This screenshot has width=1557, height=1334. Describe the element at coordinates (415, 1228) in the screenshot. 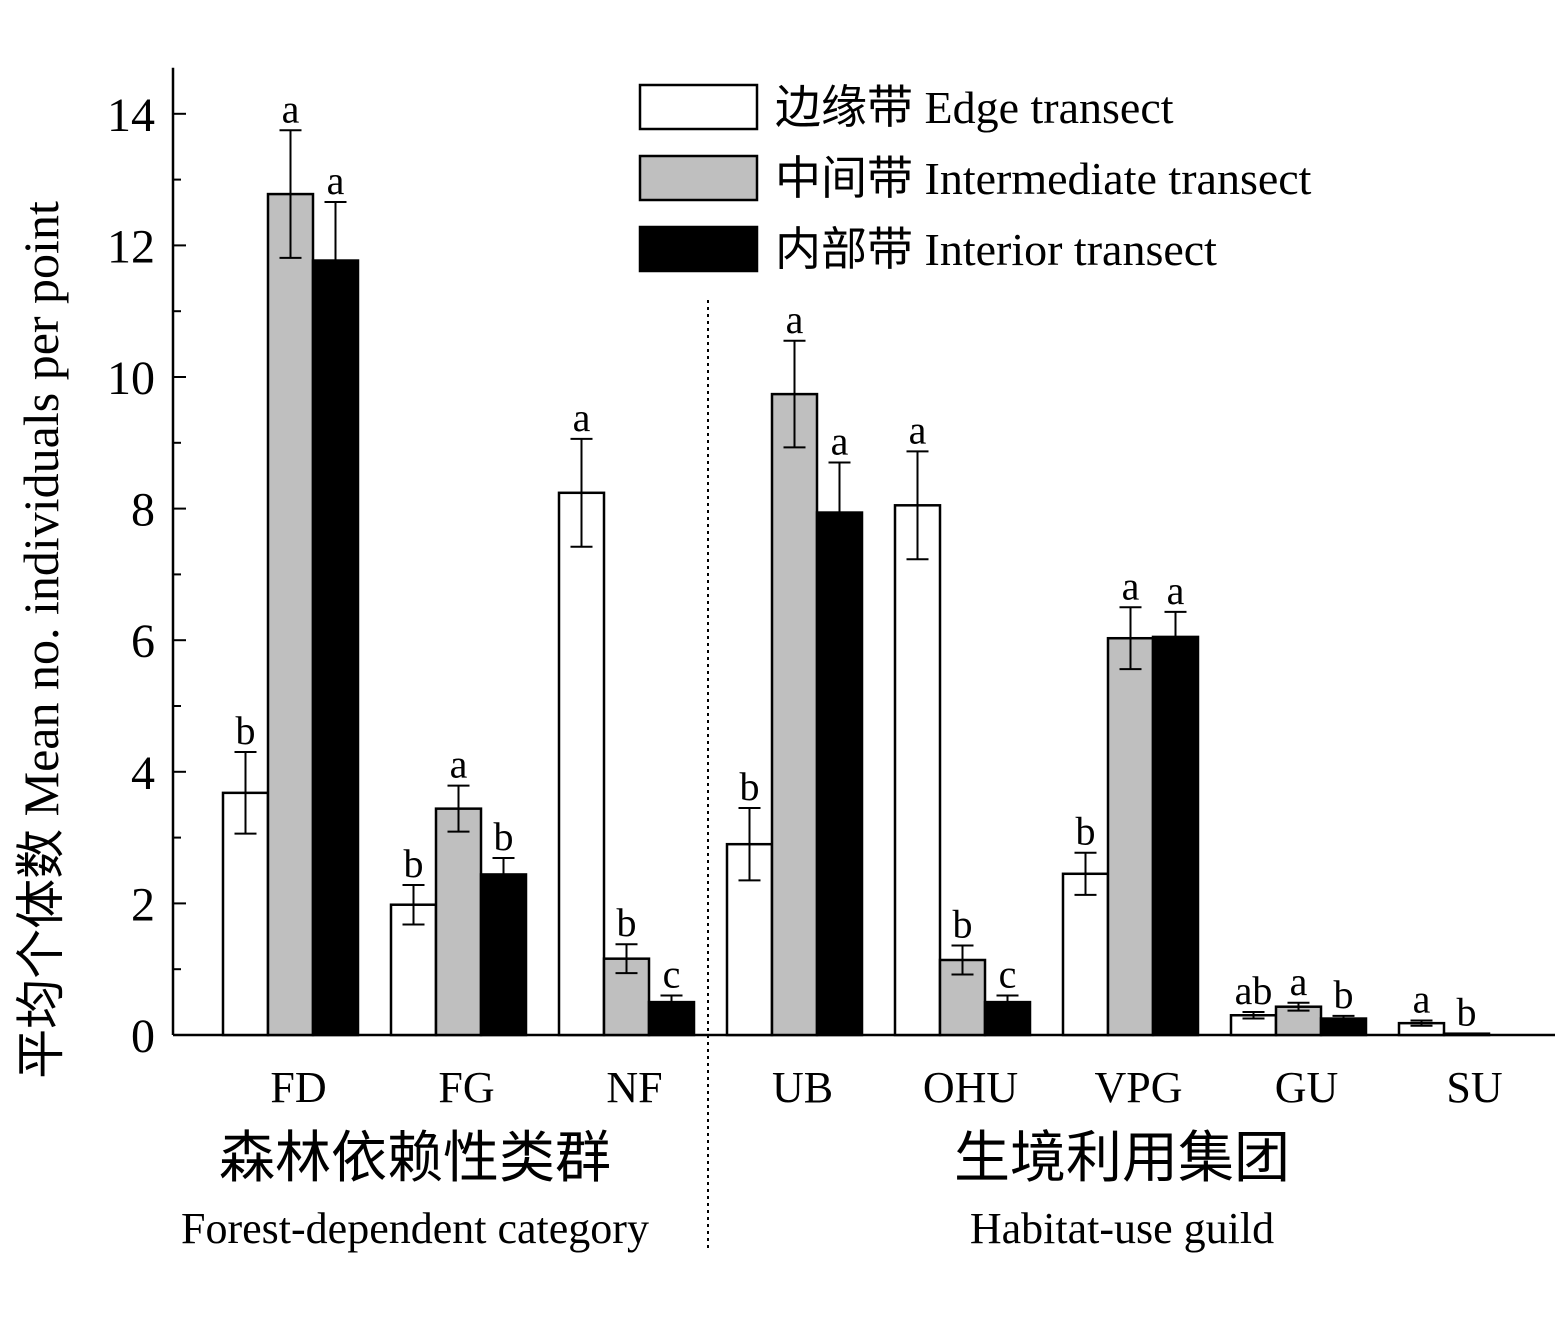

I see `group-label-en: Forest-dependent category` at that location.